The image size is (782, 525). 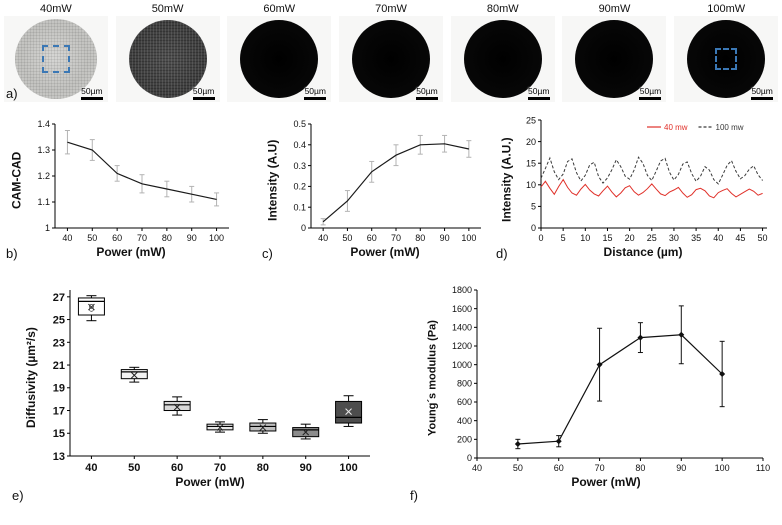 I want to click on cam-cad-line-chart: 1 1.1 1.2 1.3 1.4 40 50 60 70 80 90 100, so click(x=133, y=181).